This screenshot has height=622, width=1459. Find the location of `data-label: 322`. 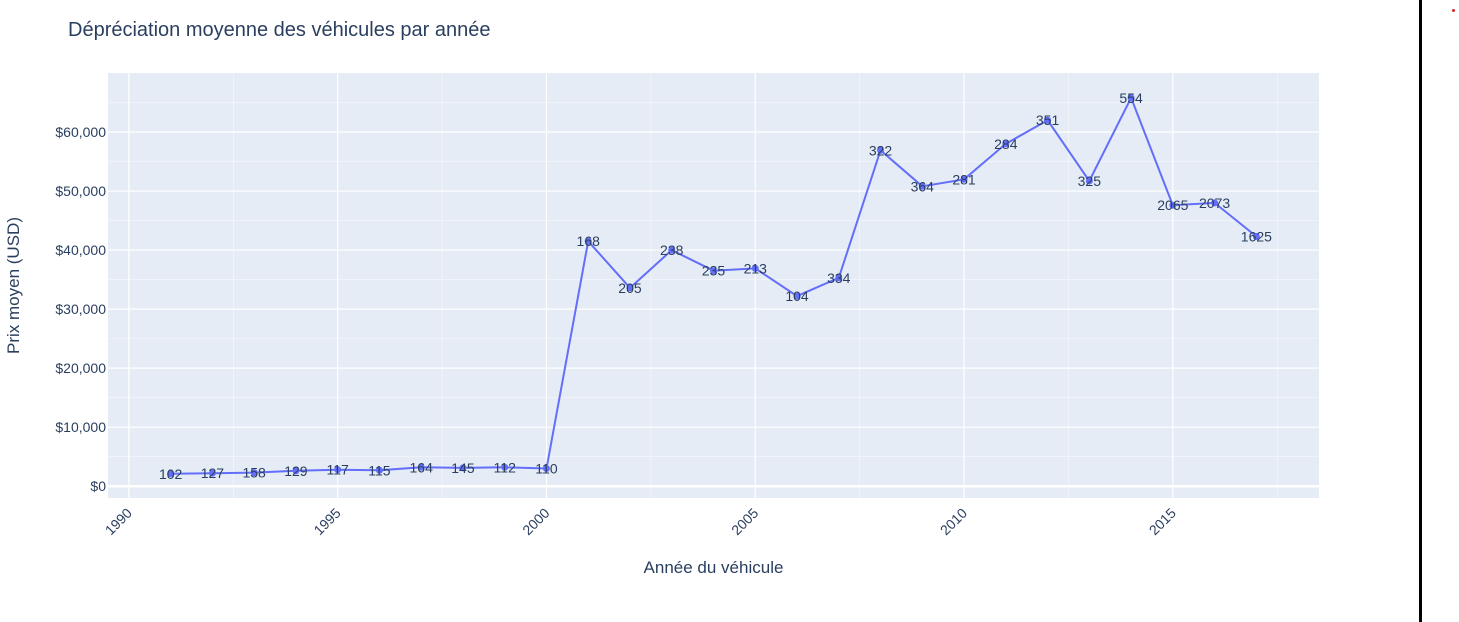

data-label: 322 is located at coordinates (881, 150).